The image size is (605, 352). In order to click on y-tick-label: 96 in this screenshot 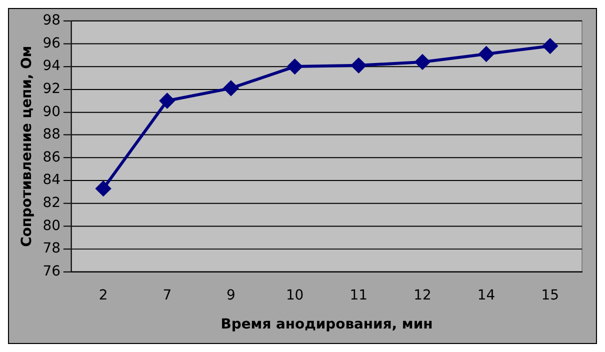, I will do `click(51, 43)`.